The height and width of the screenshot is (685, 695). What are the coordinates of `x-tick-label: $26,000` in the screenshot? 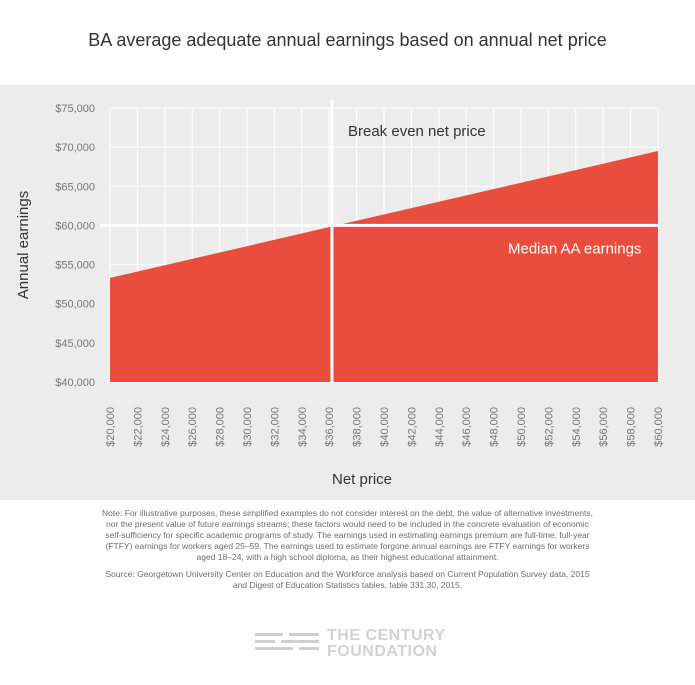 It's located at (193, 427).